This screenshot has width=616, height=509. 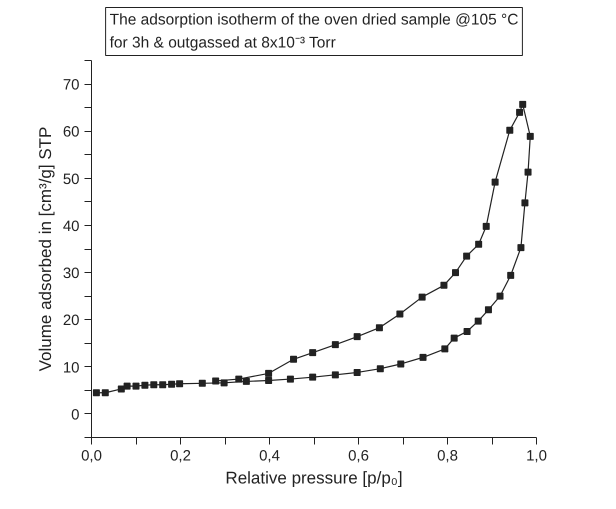 I want to click on x-tick-label: 0,0, so click(x=91, y=456).